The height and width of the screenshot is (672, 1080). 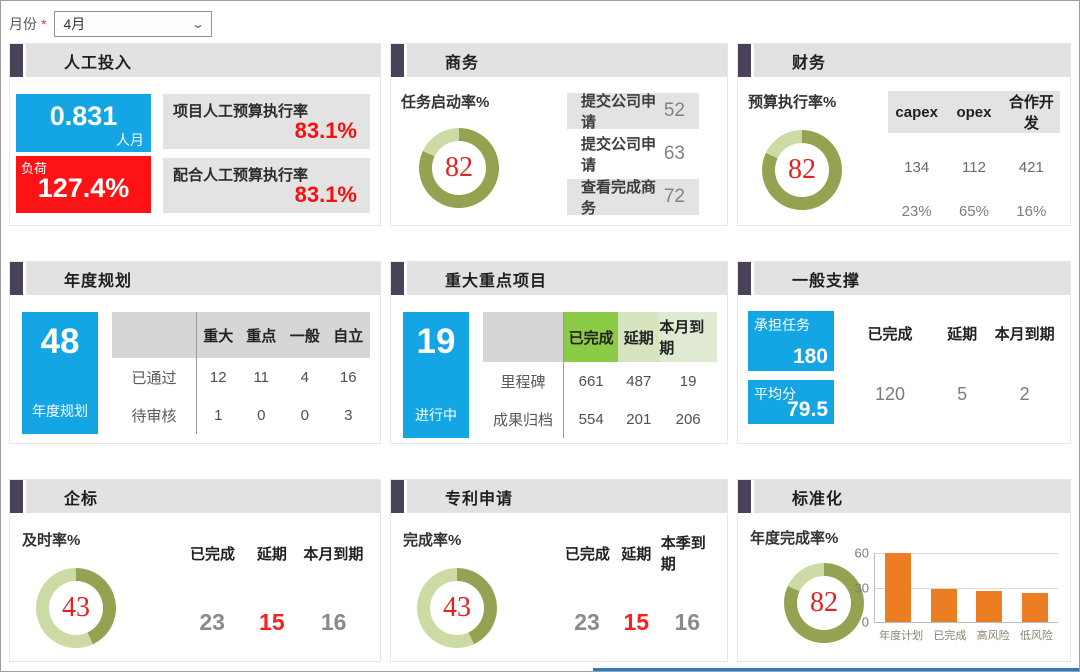 I want to click on annual-plan-table: 重大 重点 一般 自立 已通过 12 11 4 16 待审核 1 0 0 3, so click(x=241, y=373).